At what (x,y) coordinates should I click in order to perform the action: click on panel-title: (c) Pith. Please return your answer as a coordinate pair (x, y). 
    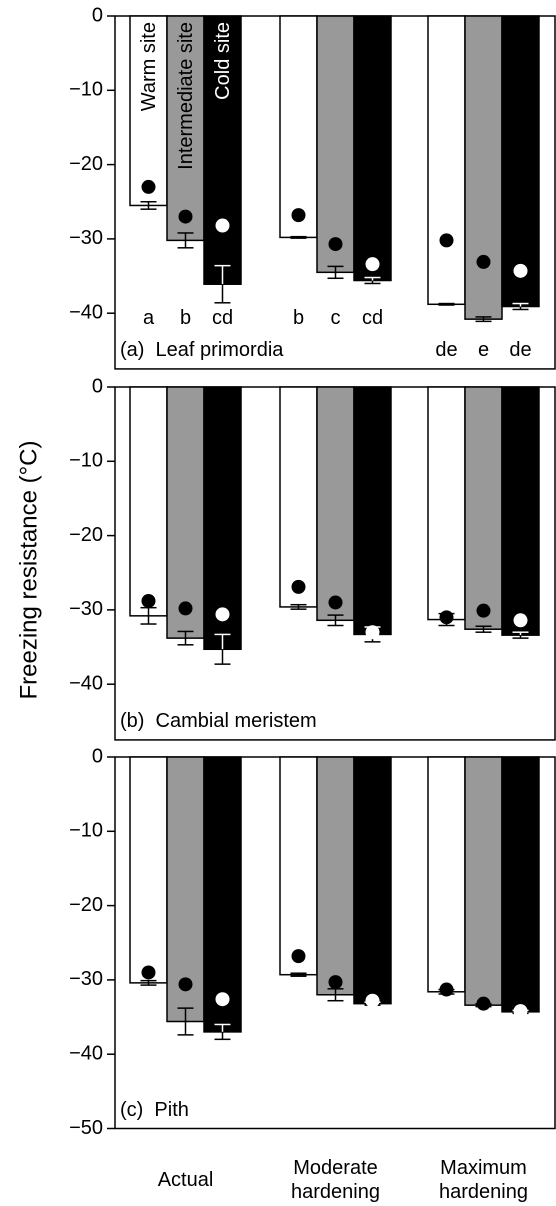
    Looking at the image, I should click on (154, 1110).